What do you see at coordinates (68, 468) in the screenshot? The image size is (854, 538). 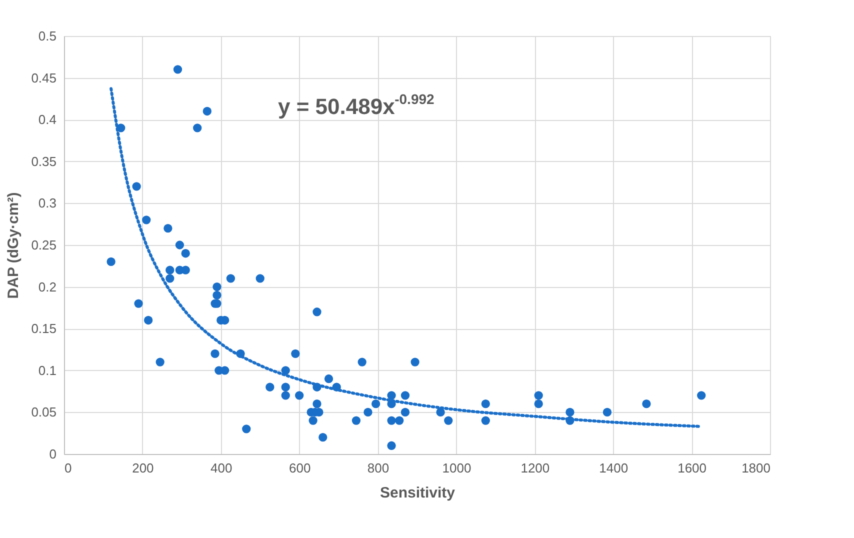 I see `x-tick-label: 0` at bounding box center [68, 468].